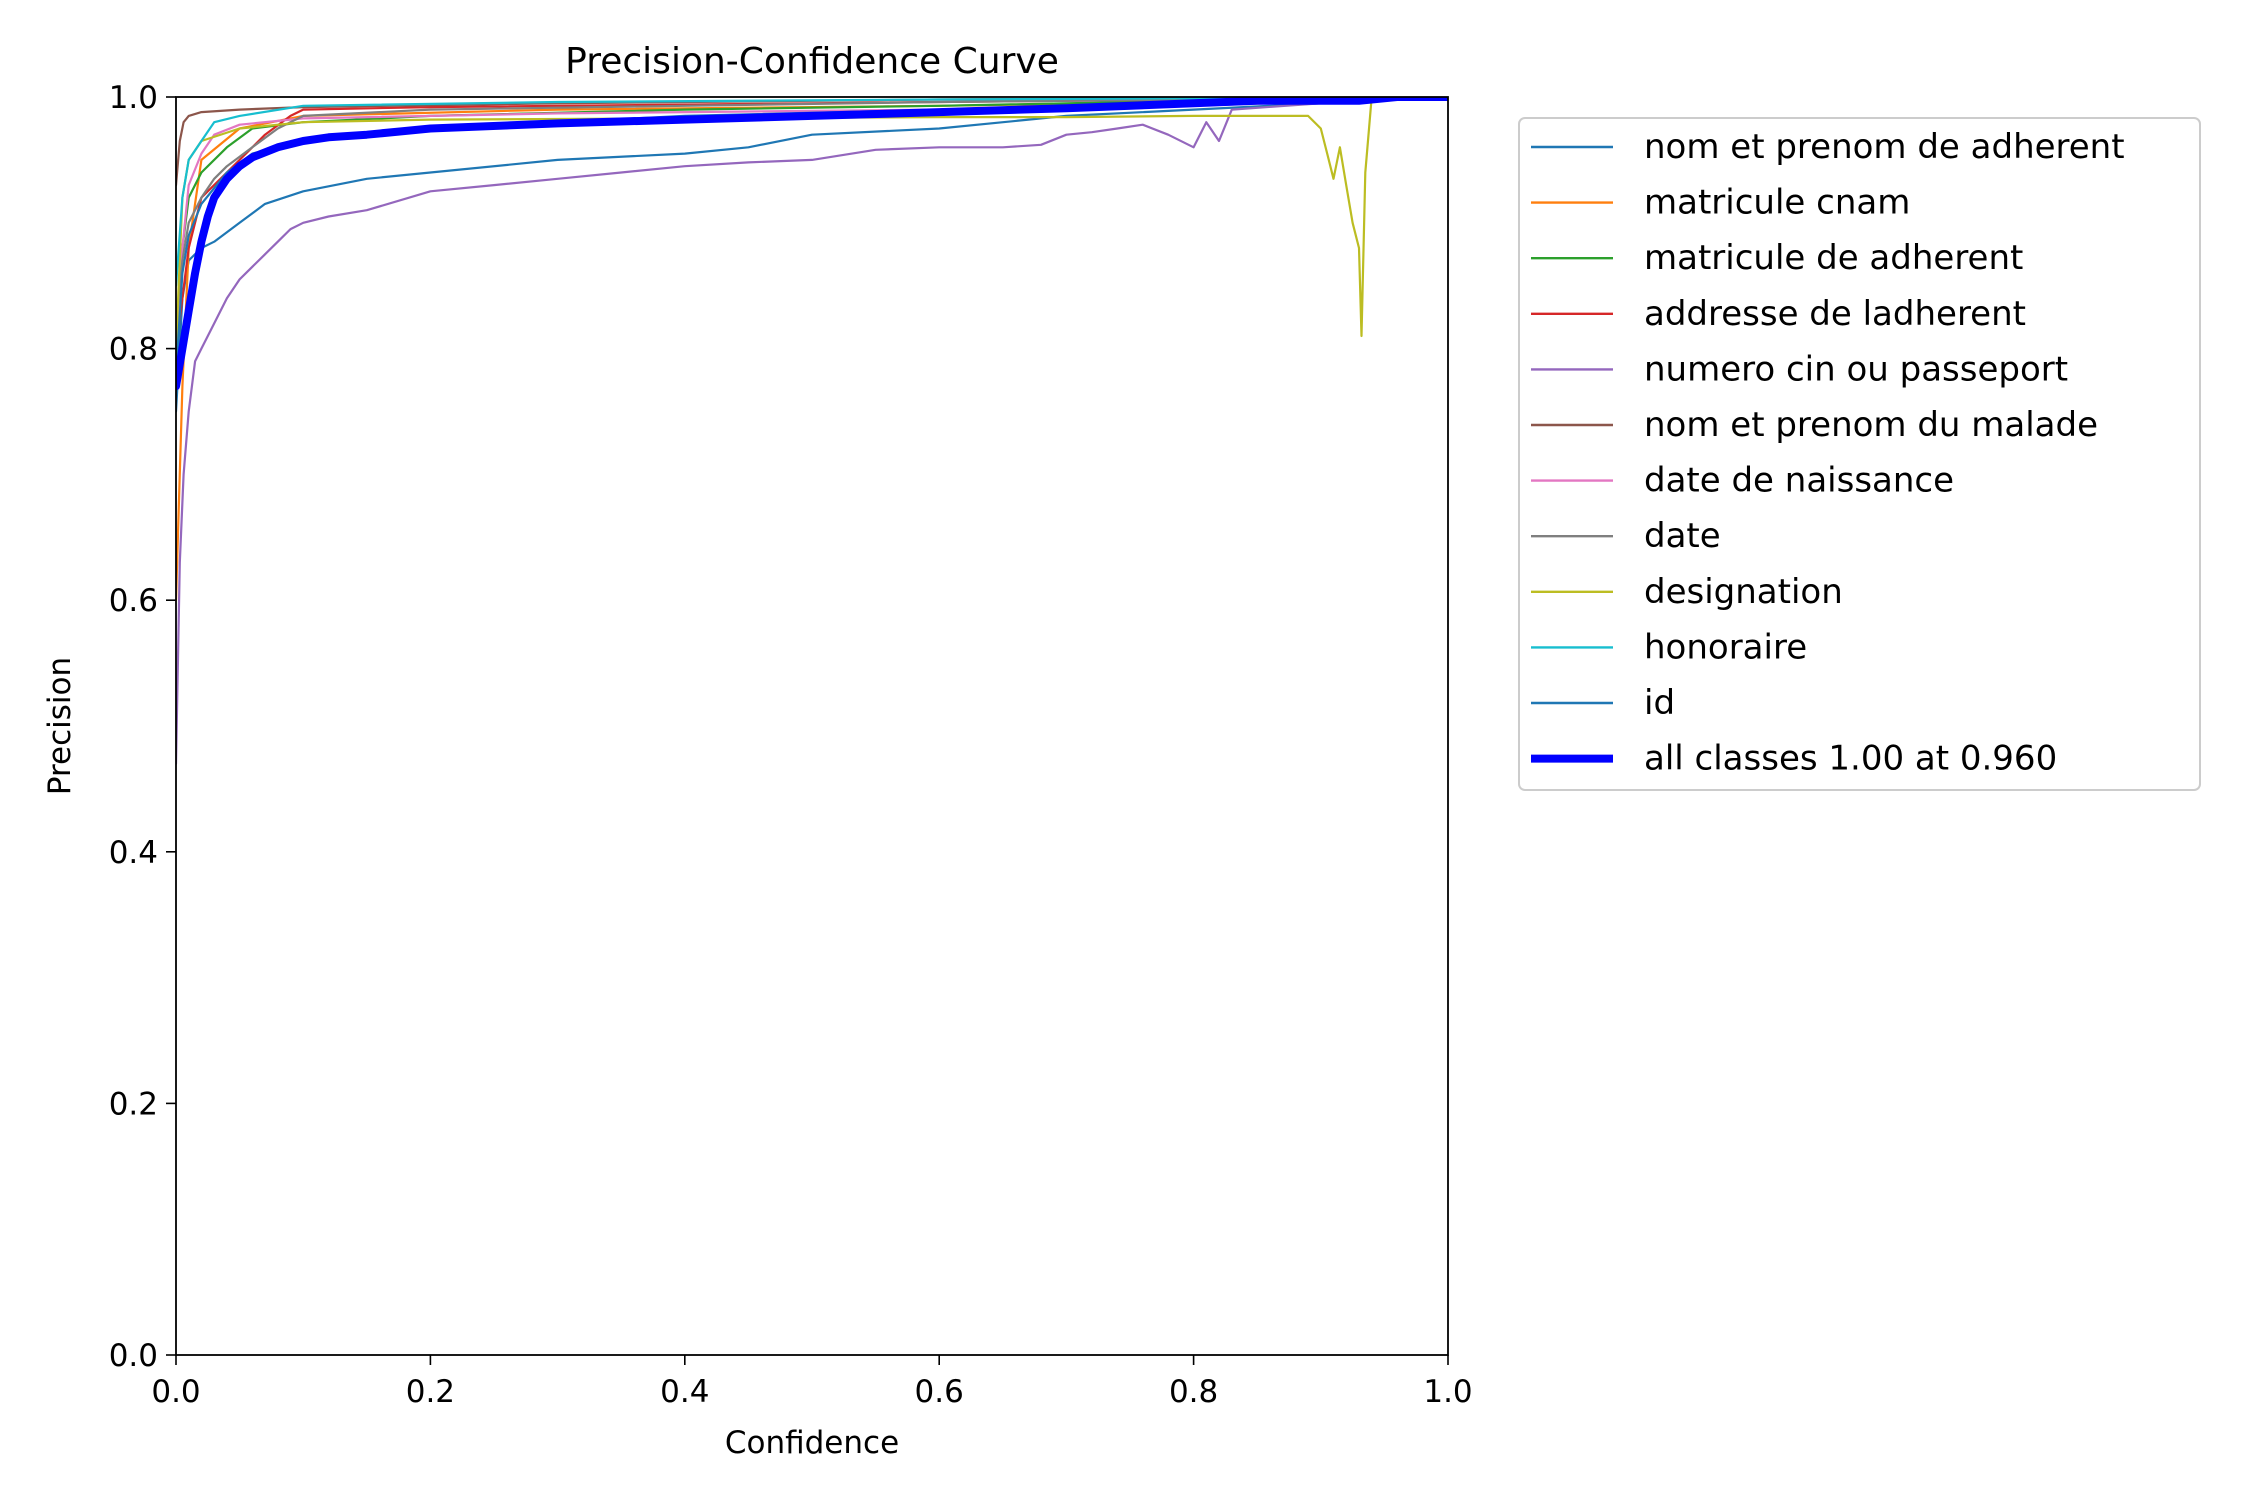  Describe the element at coordinates (1833, 258) in the screenshot. I see `legend-entry: matricule de adherent` at that location.